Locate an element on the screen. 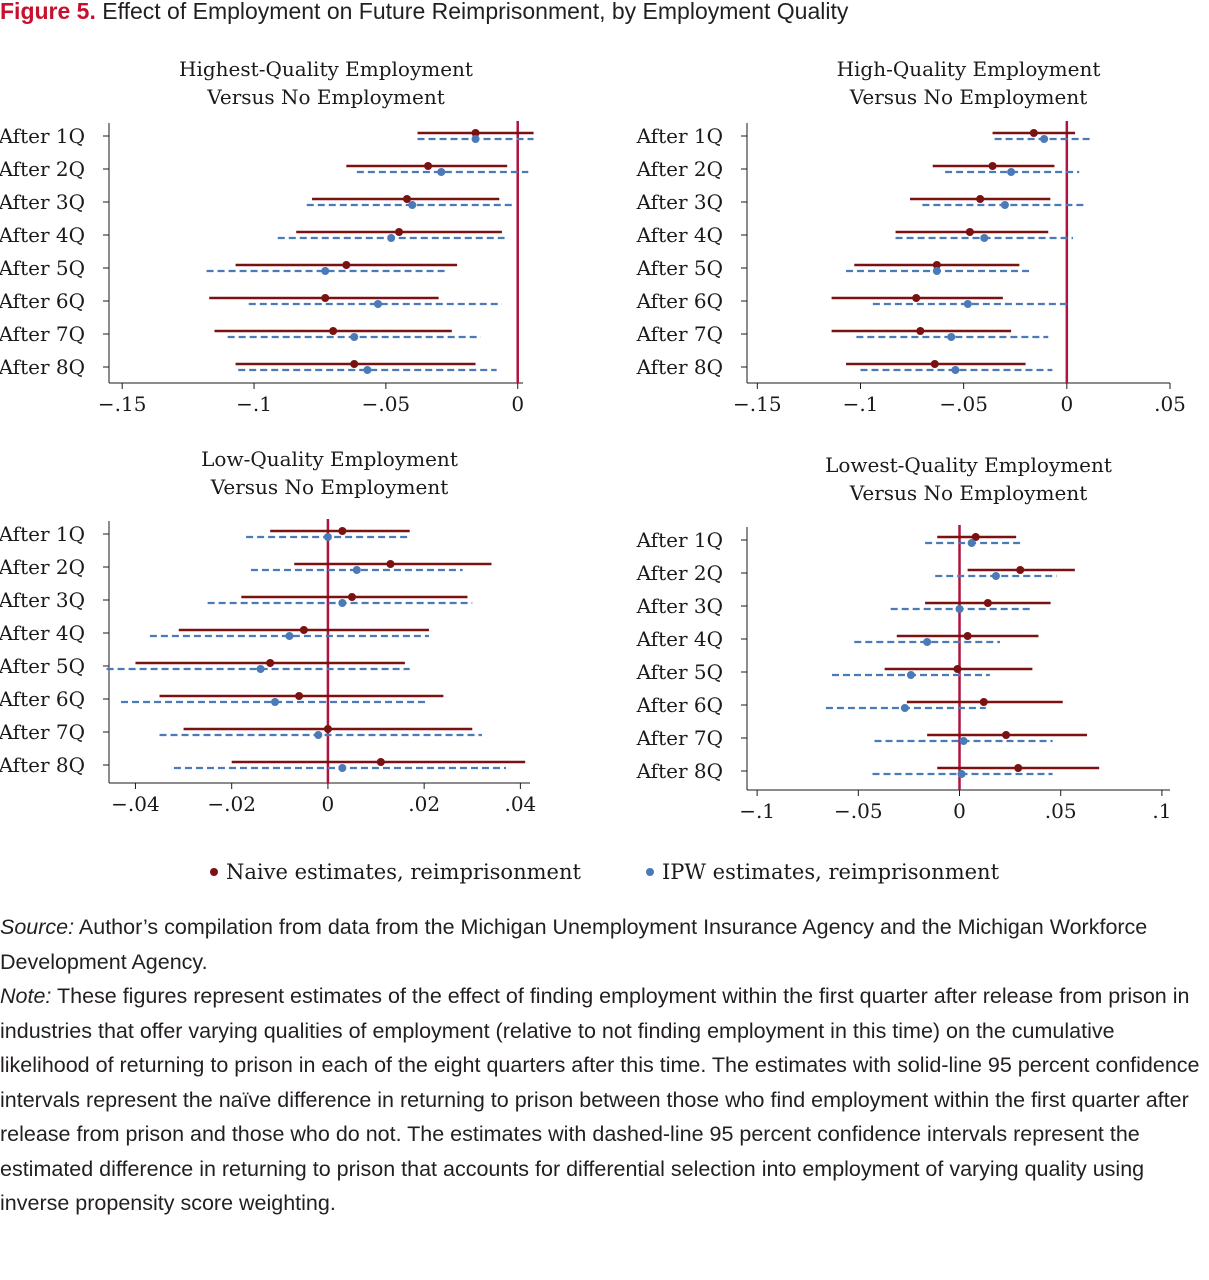 Image resolution: width=1209 pixels, height=1280 pixels. source-label: Source: is located at coordinates (37, 927).